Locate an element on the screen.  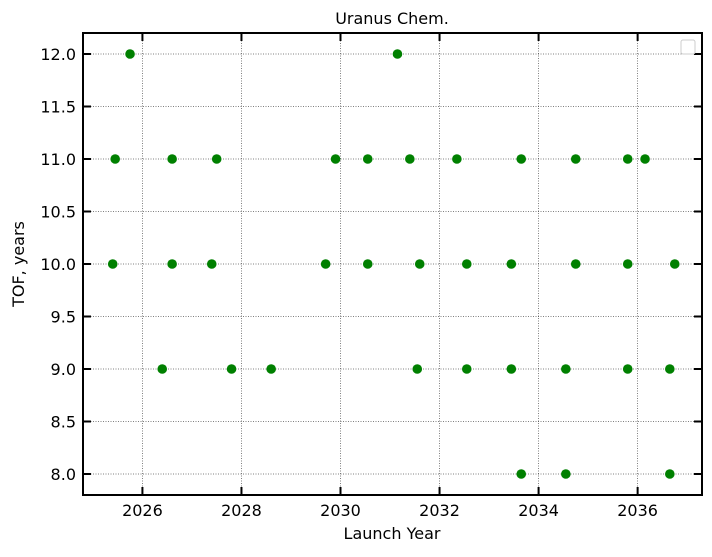
y-tick-label: 9.5 is located at coordinates (63, 317).